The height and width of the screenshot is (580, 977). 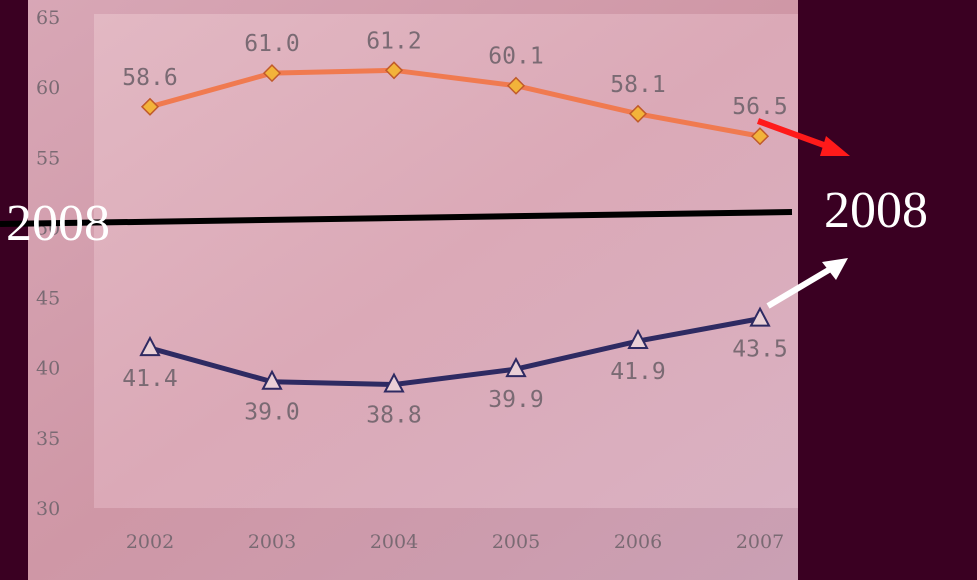 What do you see at coordinates (835, 146) in the screenshot?
I see `upper-arrow-head` at bounding box center [835, 146].